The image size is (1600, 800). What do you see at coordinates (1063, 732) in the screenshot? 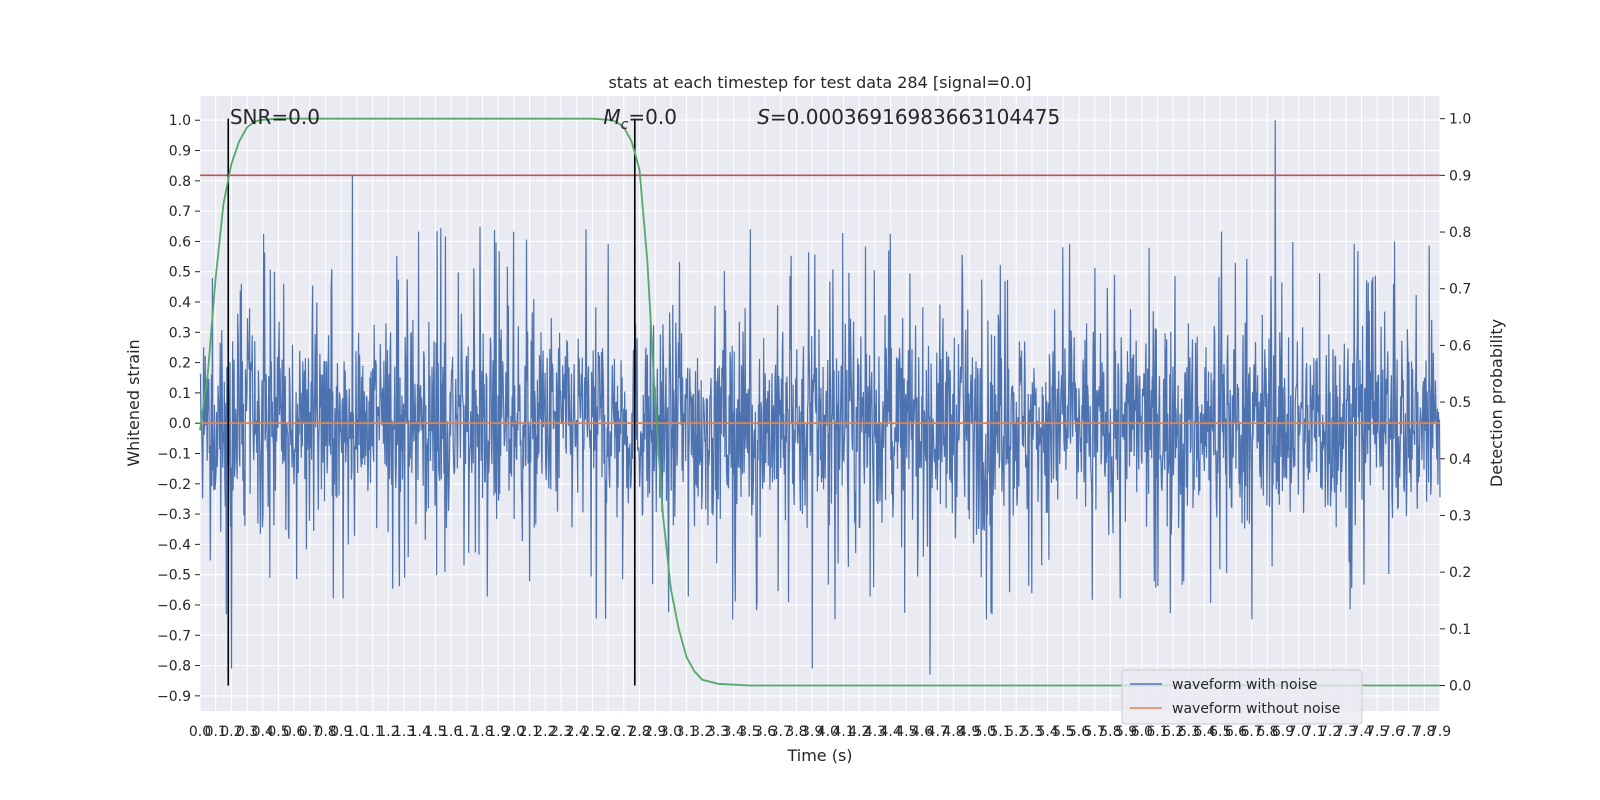
I see `x-tick-label: 5.5` at bounding box center [1063, 732].